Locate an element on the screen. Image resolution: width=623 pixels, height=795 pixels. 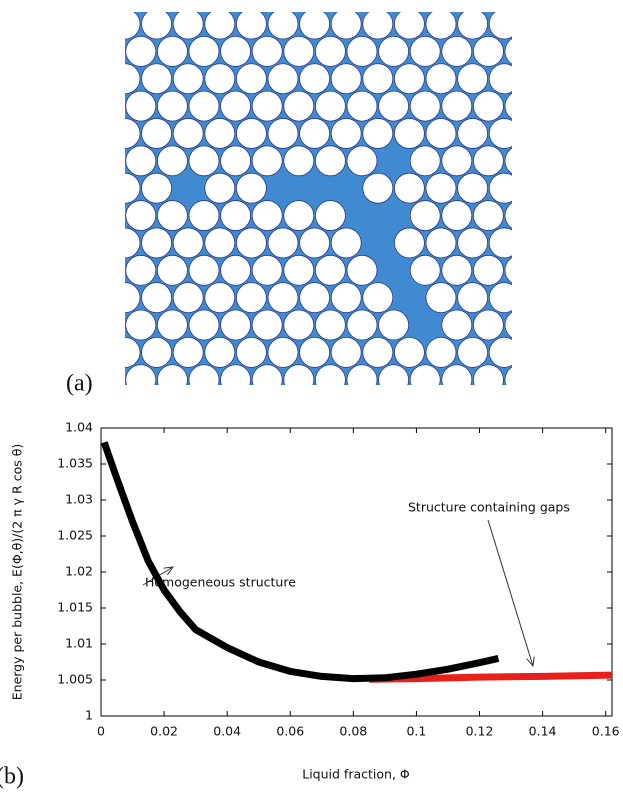
panel-label: (a) is located at coordinates (79, 384).